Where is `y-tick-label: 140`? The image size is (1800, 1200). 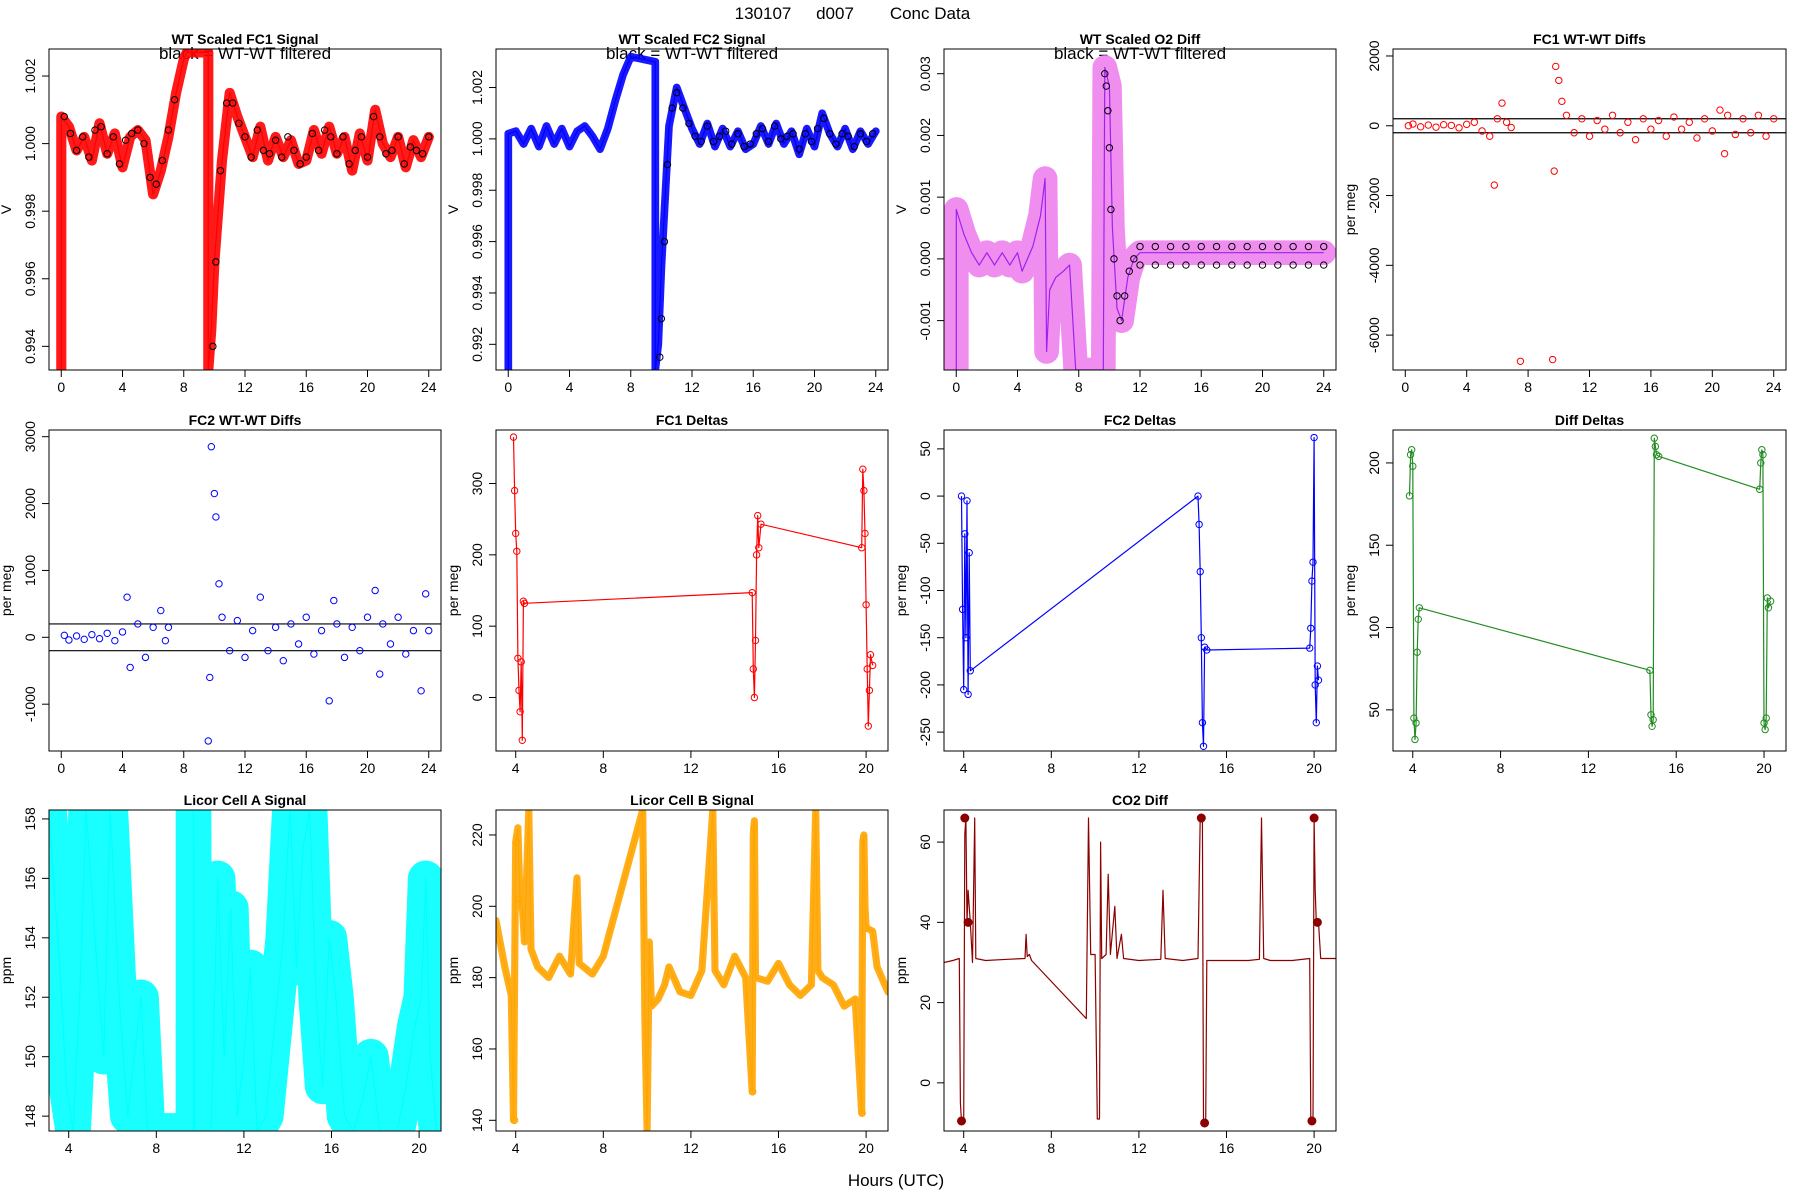
y-tick-label: 140 is located at coordinates (477, 1120).